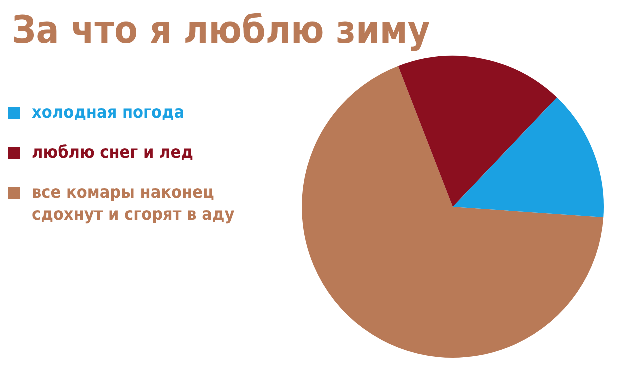  Describe the element at coordinates (221, 30) in the screenshot. I see `chart-title: За что я люблю зиму` at that location.